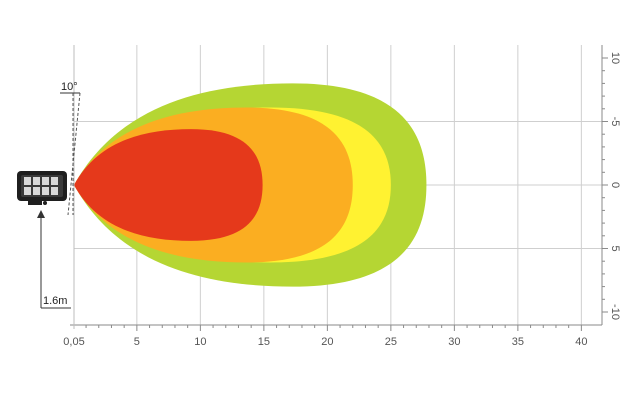  Describe the element at coordinates (73, 342) in the screenshot. I see `x-tick-label: 0,05` at that location.